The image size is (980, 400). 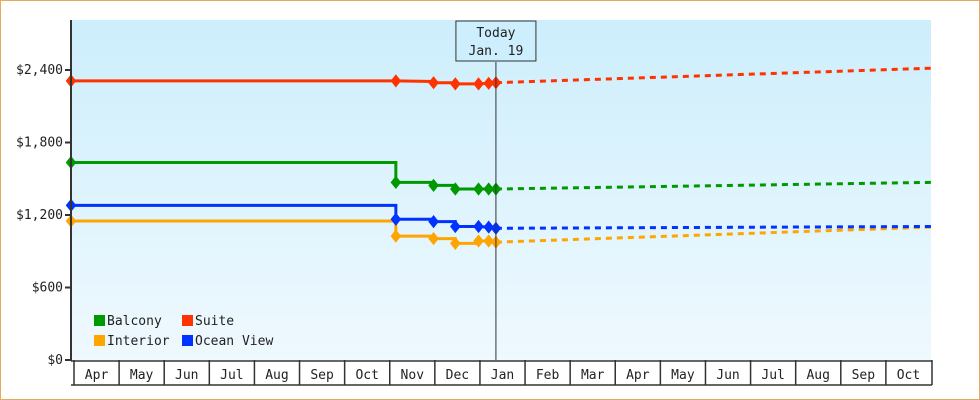 What do you see at coordinates (495, 33) in the screenshot?
I see `today-label: Today` at bounding box center [495, 33].